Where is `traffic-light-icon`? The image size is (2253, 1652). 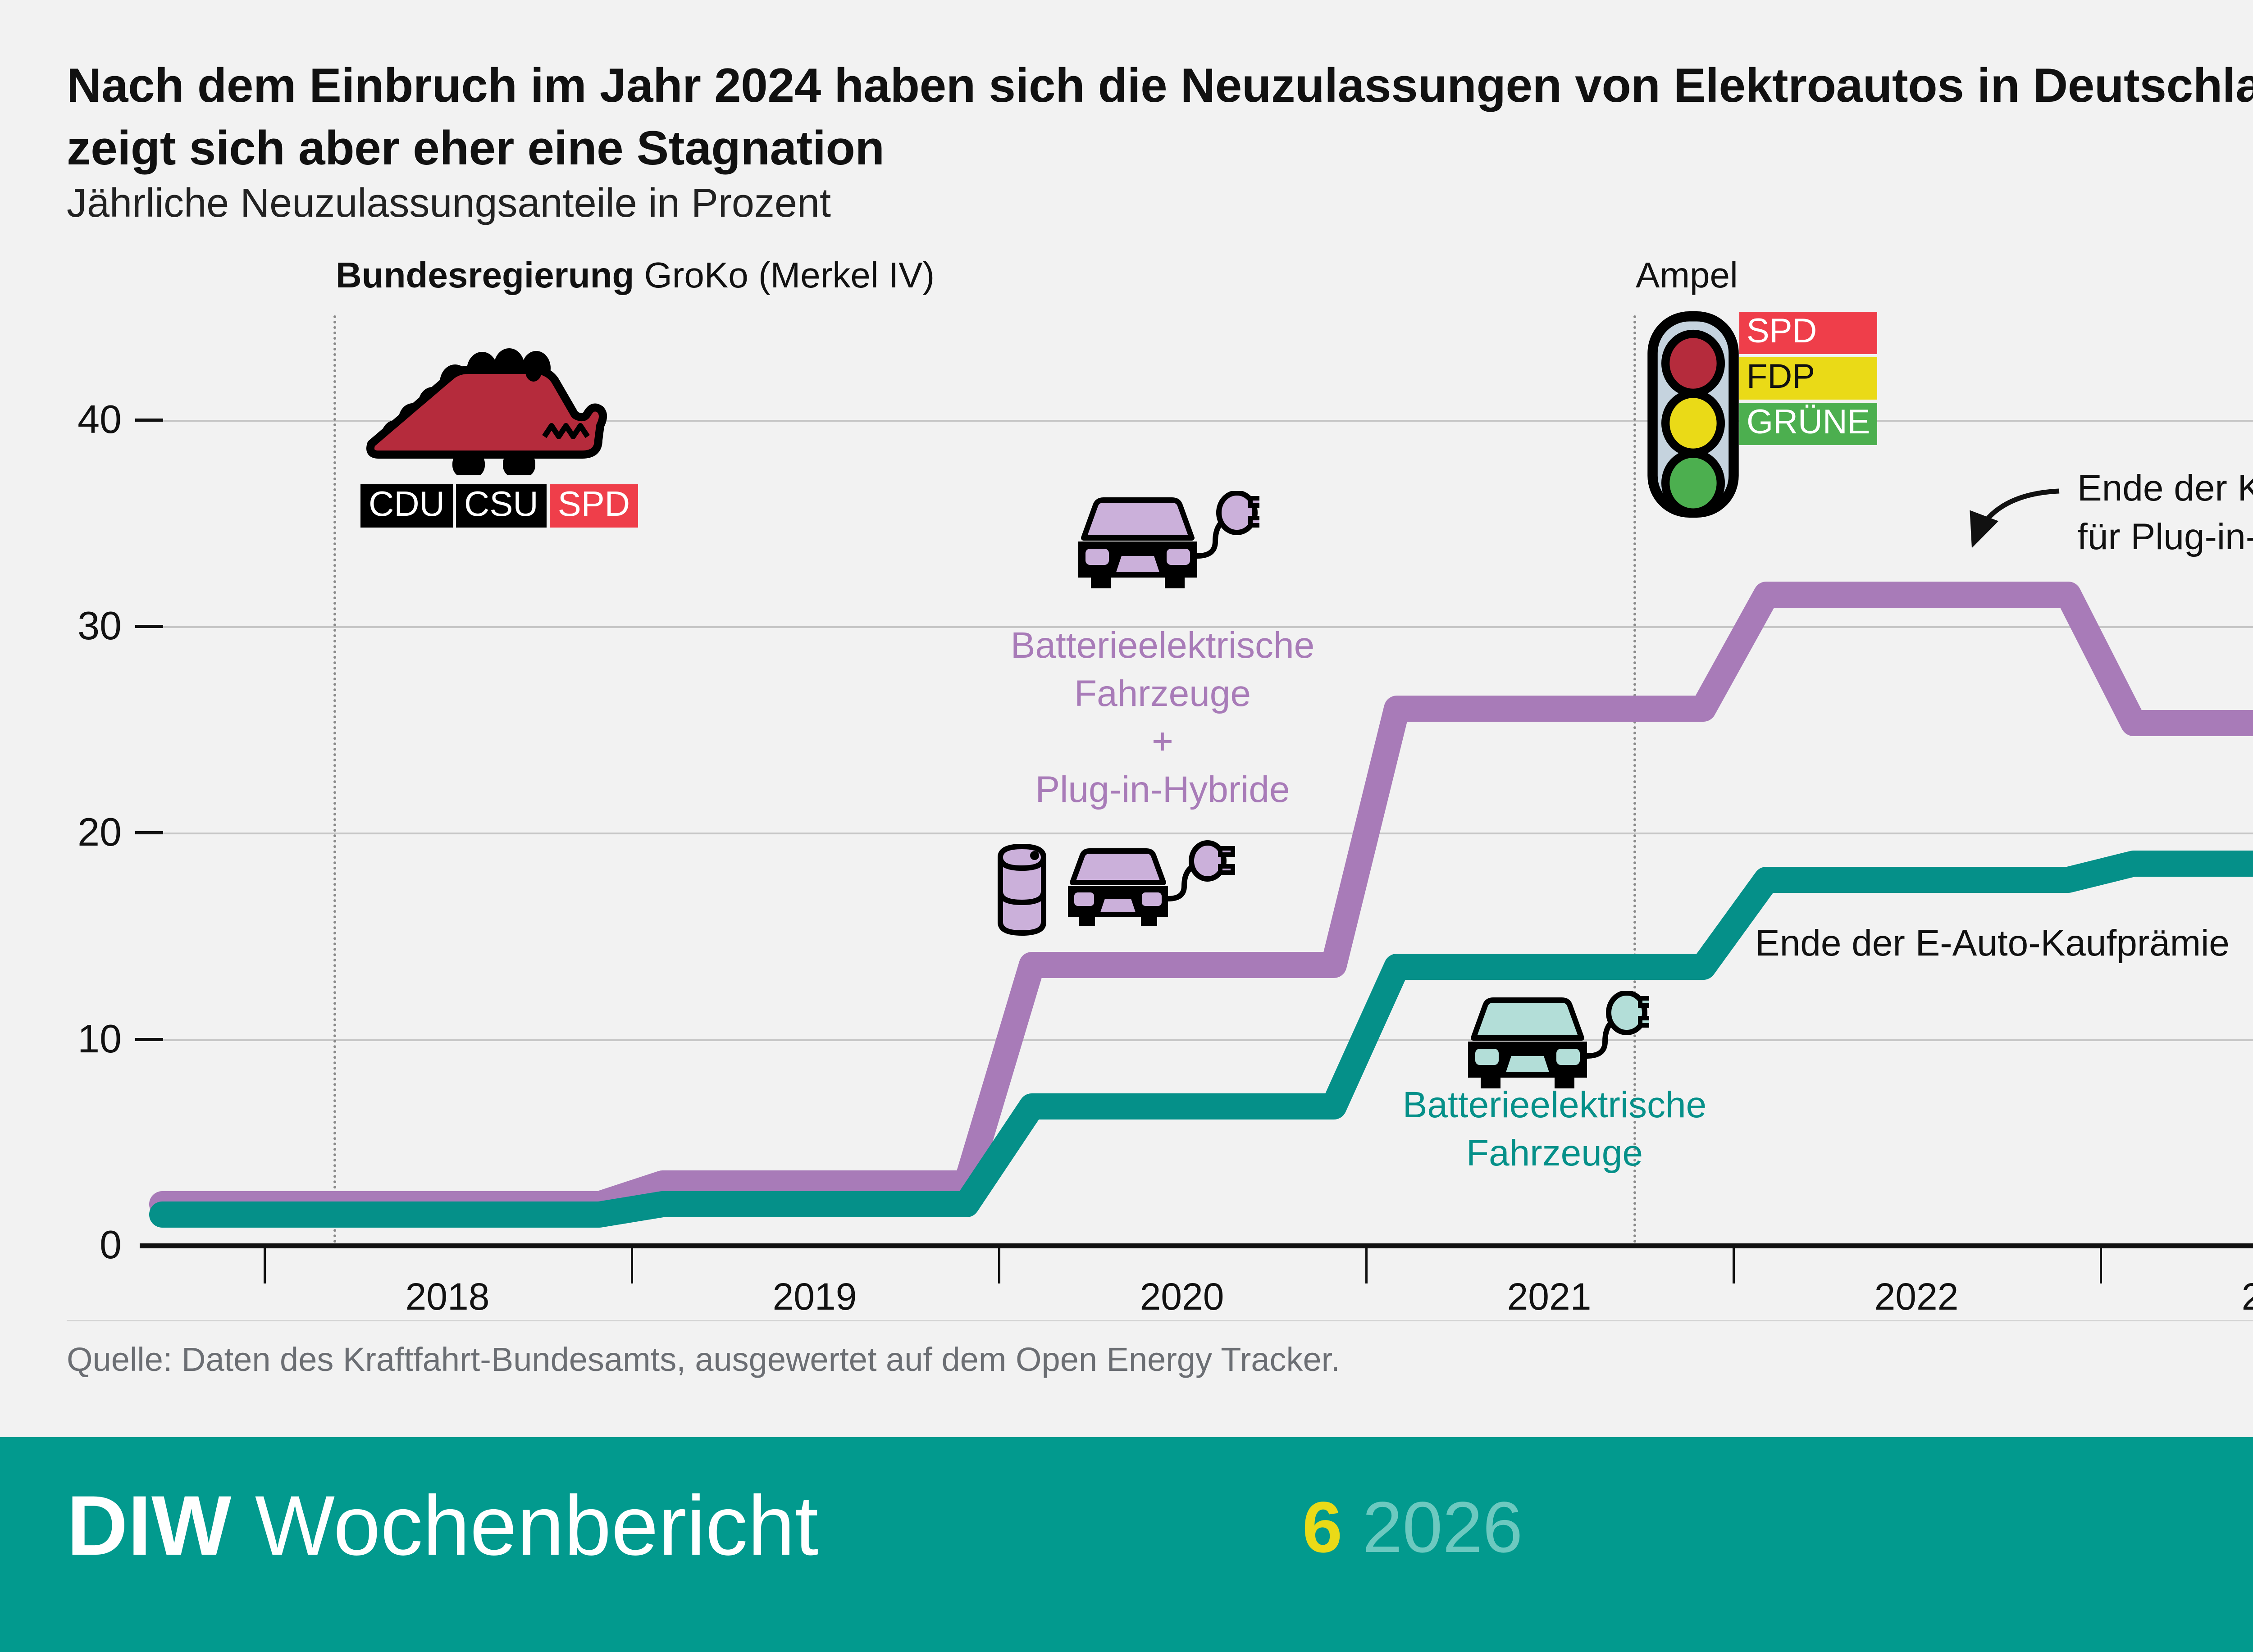
traffic-light-icon is located at coordinates (1693, 414).